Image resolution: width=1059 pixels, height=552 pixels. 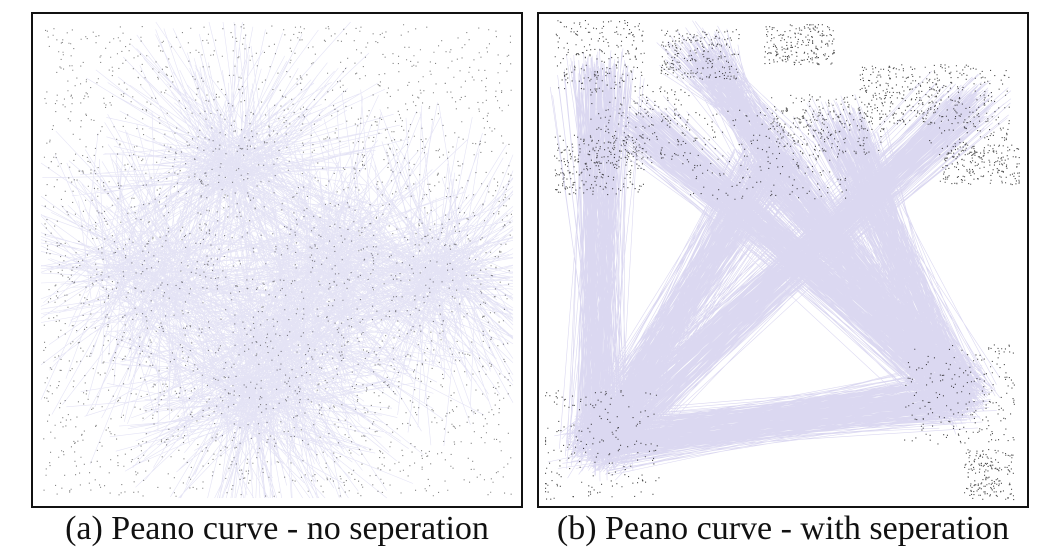 What do you see at coordinates (277, 528) in the screenshot?
I see `caption-a: (a) Peano curve - no seperation` at bounding box center [277, 528].